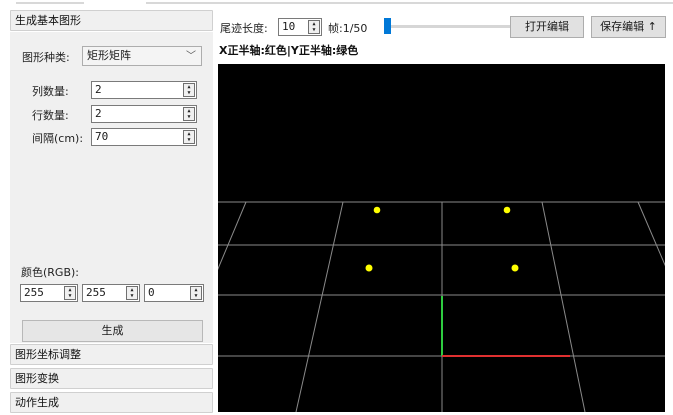 Image resolution: width=673 pixels, height=415 pixels. What do you see at coordinates (58, 138) in the screenshot?
I see `spacing-label: 间隔(cm):` at bounding box center [58, 138].